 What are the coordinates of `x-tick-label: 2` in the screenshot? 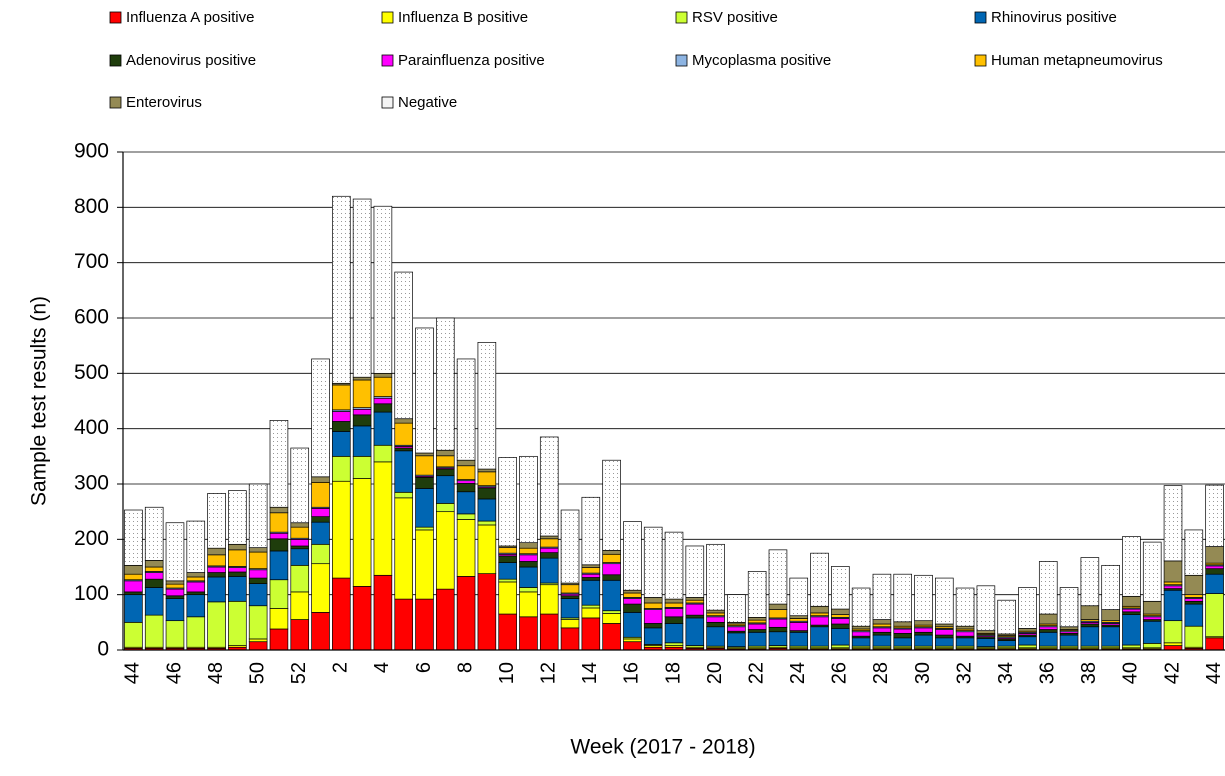 It's located at (341, 667).